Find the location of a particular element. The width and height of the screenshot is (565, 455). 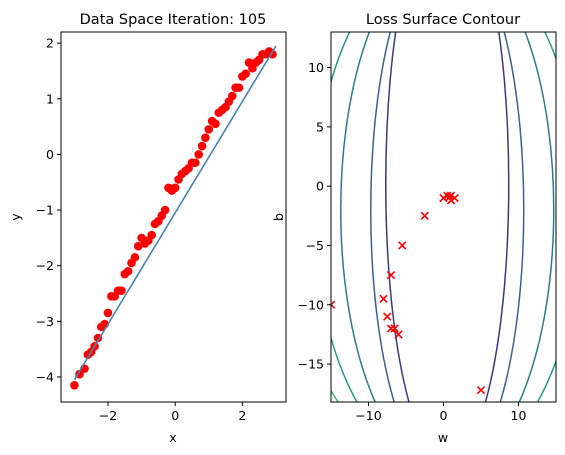

left-xtick-label: −2 is located at coordinates (108, 415).